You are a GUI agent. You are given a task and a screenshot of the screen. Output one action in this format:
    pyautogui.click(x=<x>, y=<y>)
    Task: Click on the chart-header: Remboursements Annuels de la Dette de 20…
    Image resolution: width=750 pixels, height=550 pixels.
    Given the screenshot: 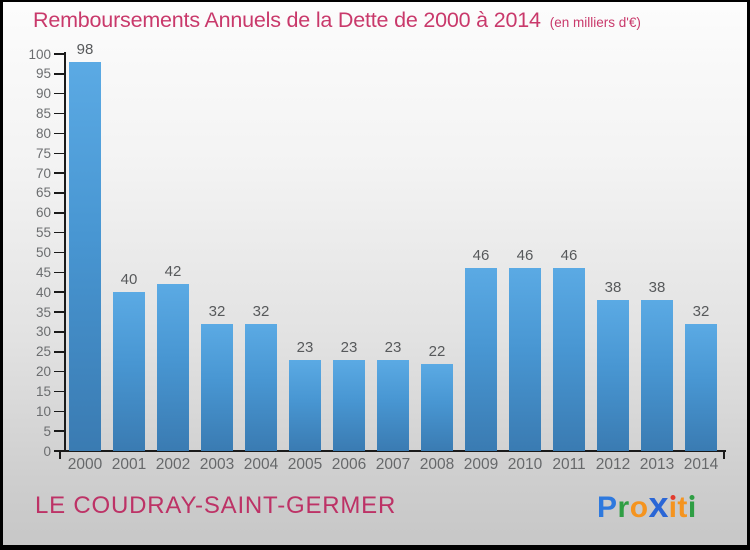 What is the action you would take?
    pyautogui.click(x=337, y=20)
    